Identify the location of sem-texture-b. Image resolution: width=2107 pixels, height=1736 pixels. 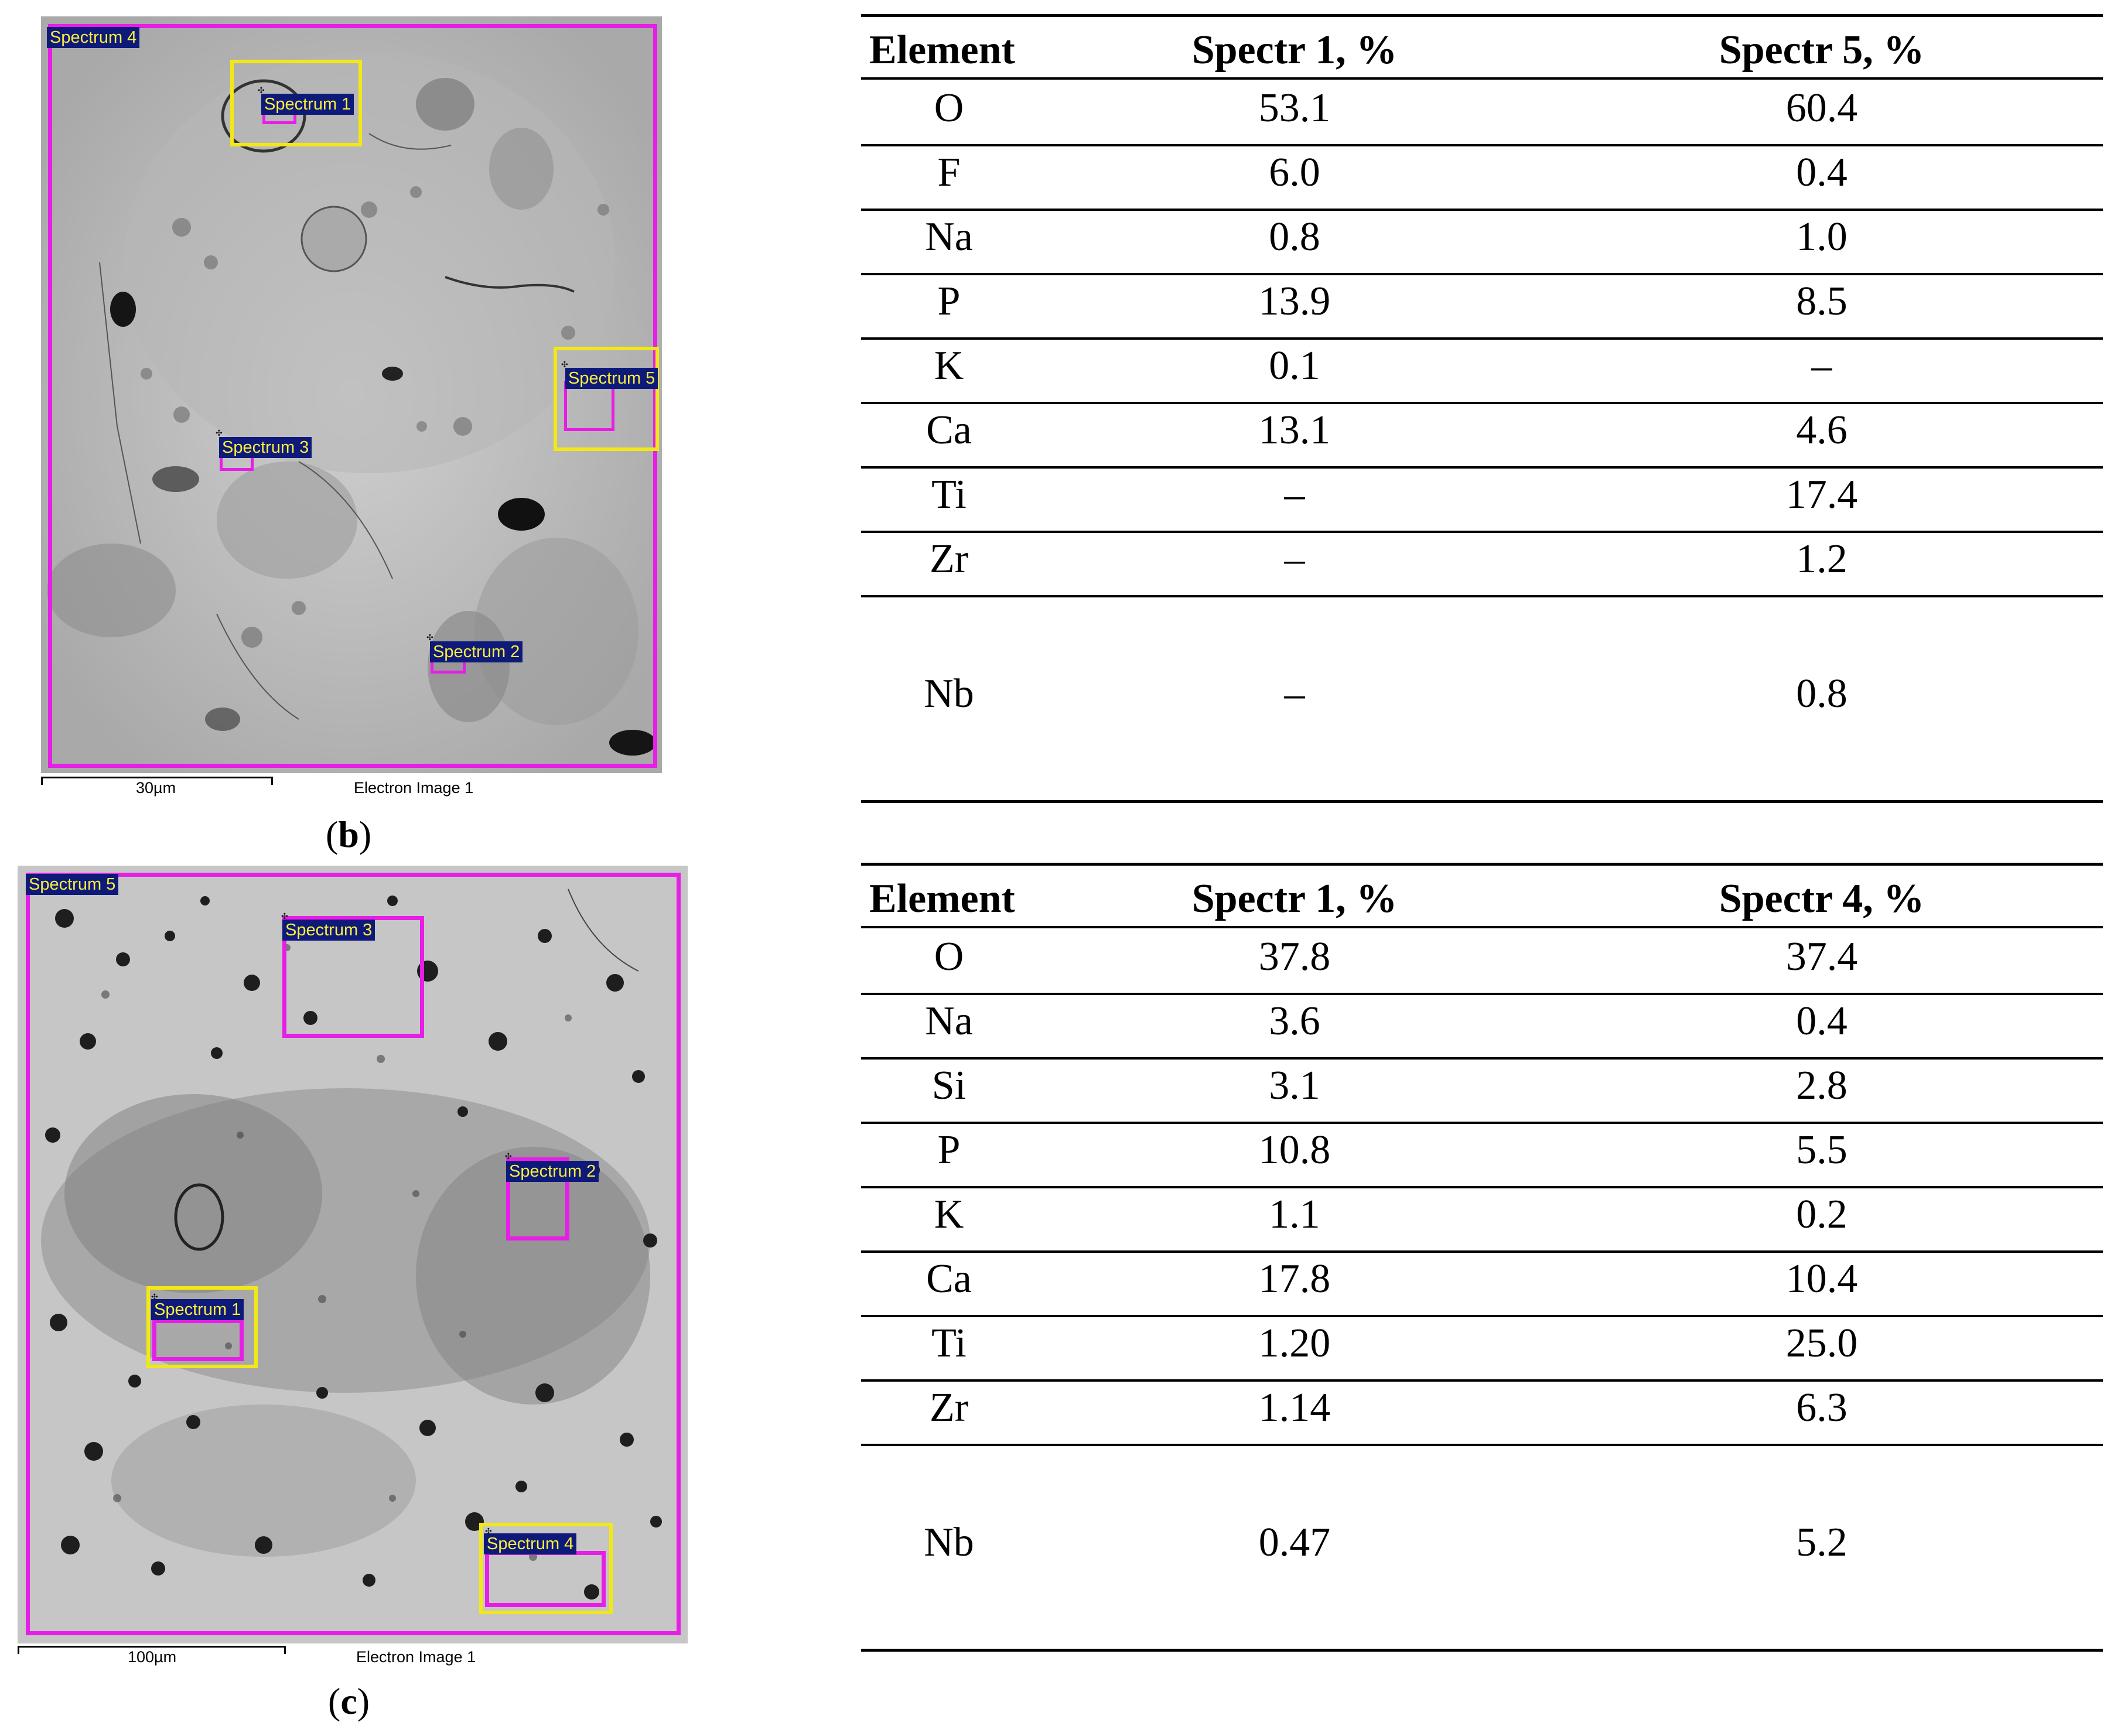
(351, 395).